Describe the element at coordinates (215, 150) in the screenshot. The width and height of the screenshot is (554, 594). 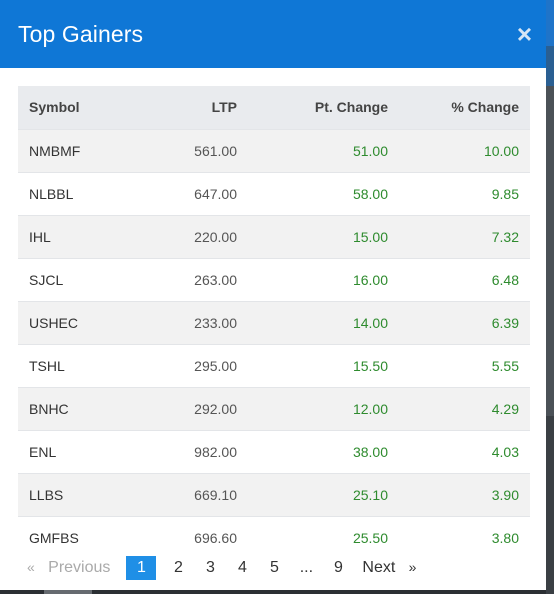
I see `cell-ltp: 561.00` at that location.